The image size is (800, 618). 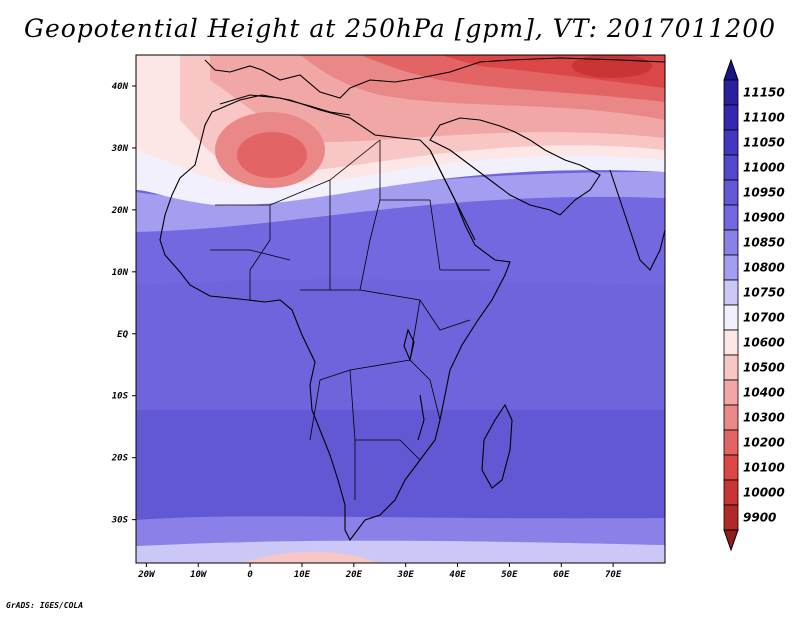 I want to click on legend-label: 11150, so click(x=764, y=93).